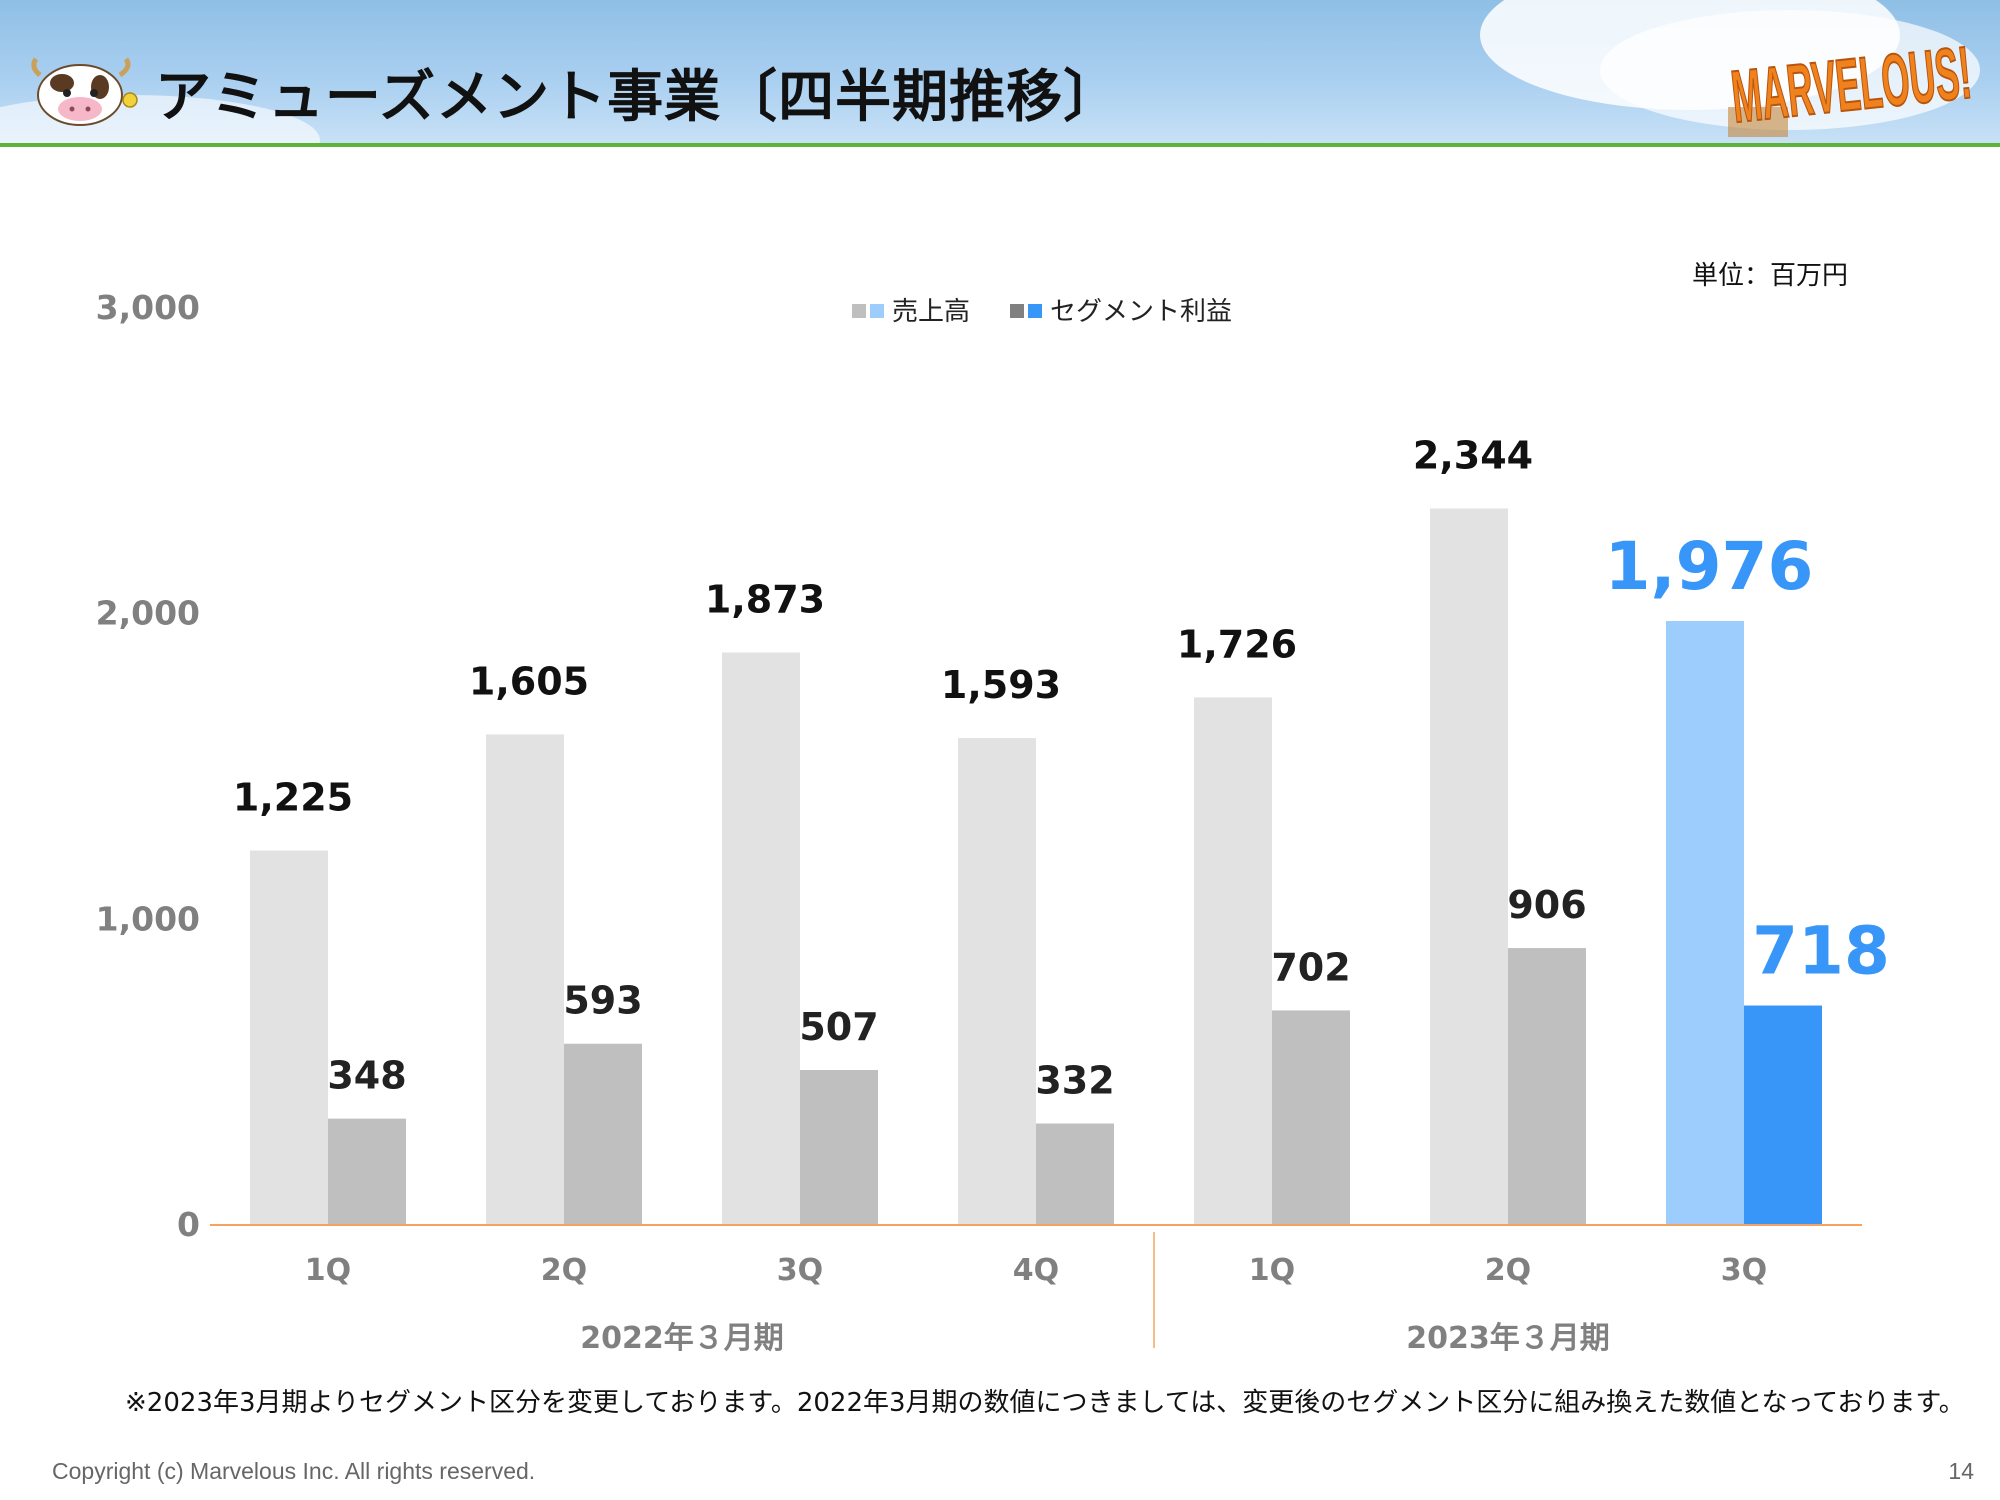 This screenshot has height=1500, width=2000. Describe the element at coordinates (148, 307) in the screenshot. I see `y-tick-label: 3,000` at that location.